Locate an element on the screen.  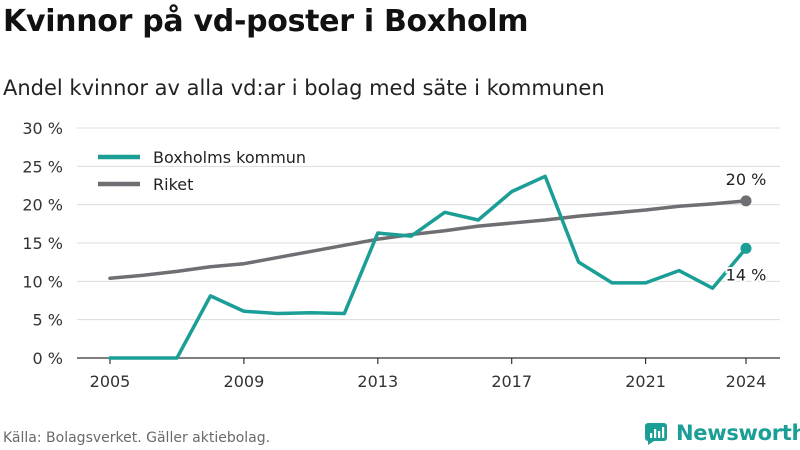
x-tick-label: 2024 is located at coordinates (746, 381).